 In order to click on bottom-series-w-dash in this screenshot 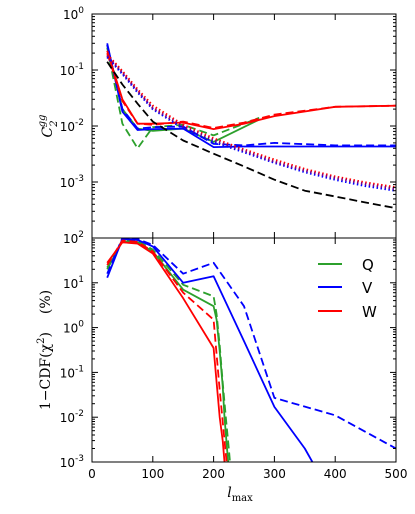, I will do `click(167, 350)`.